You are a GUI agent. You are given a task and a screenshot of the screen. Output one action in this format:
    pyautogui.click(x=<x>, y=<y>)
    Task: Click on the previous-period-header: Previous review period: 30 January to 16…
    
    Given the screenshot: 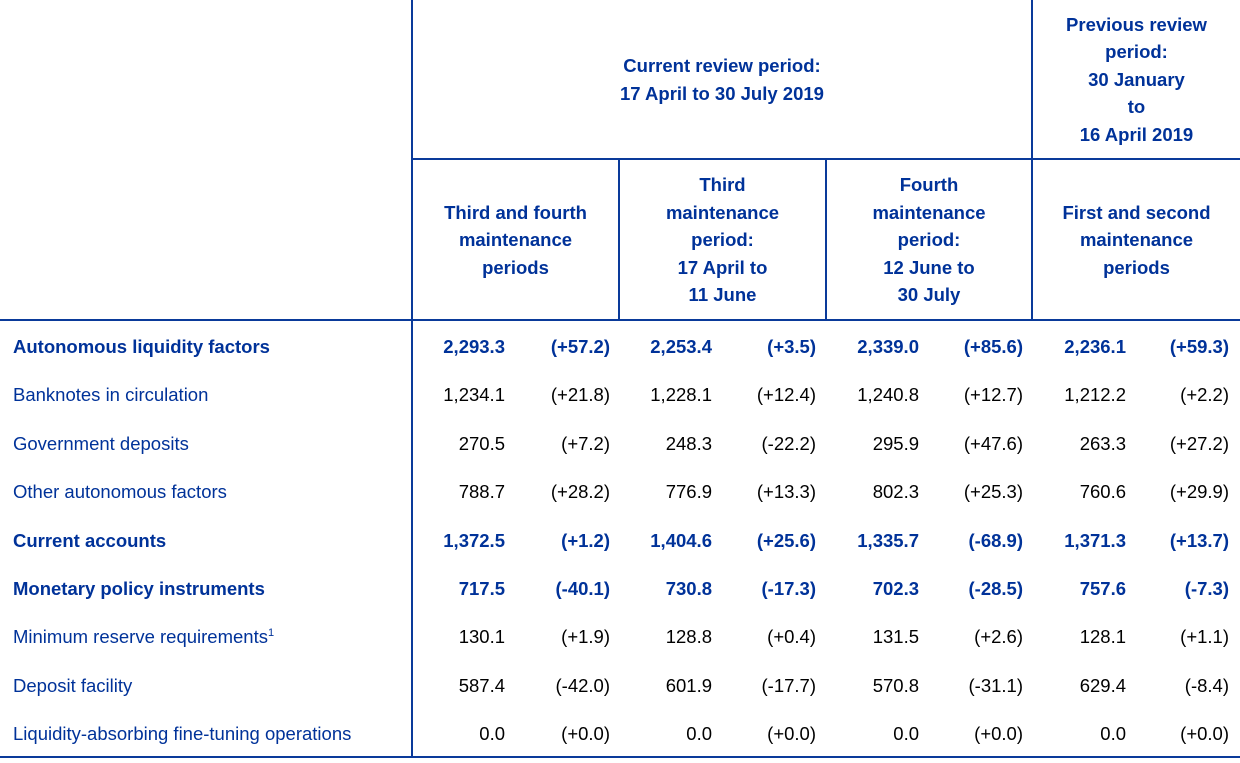 What is the action you would take?
    pyautogui.click(x=1136, y=79)
    